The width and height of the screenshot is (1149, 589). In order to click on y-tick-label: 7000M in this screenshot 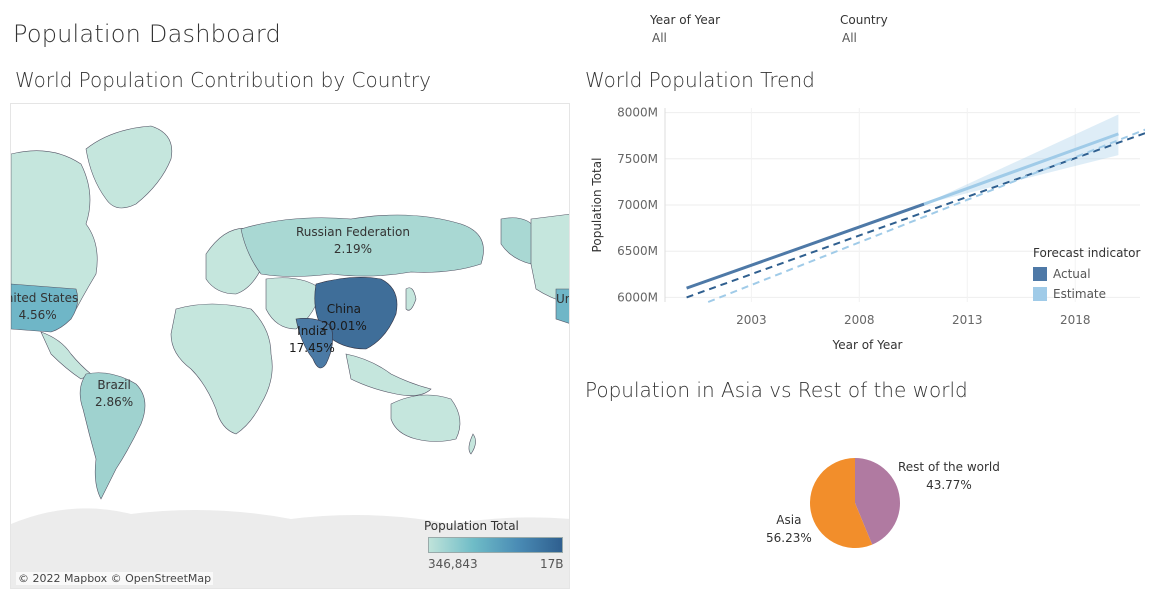, I will do `click(637, 205)`.